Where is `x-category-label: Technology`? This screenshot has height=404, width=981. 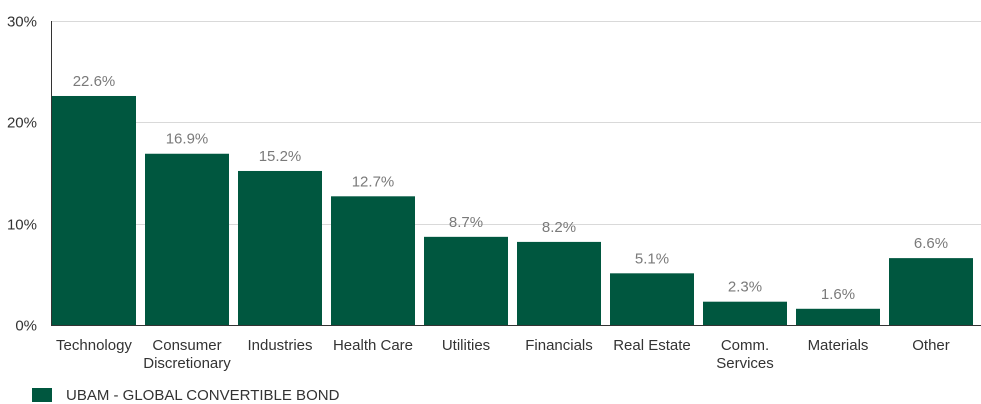 x-category-label: Technology is located at coordinates (94, 345).